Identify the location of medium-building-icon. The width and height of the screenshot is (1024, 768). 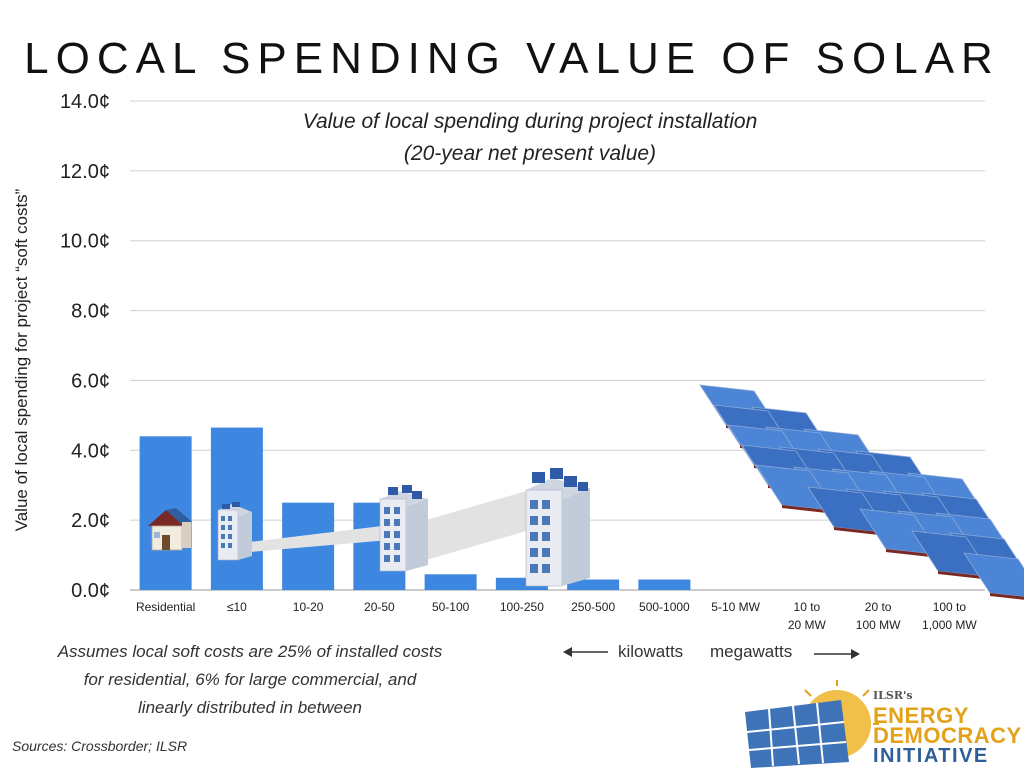
(403, 528).